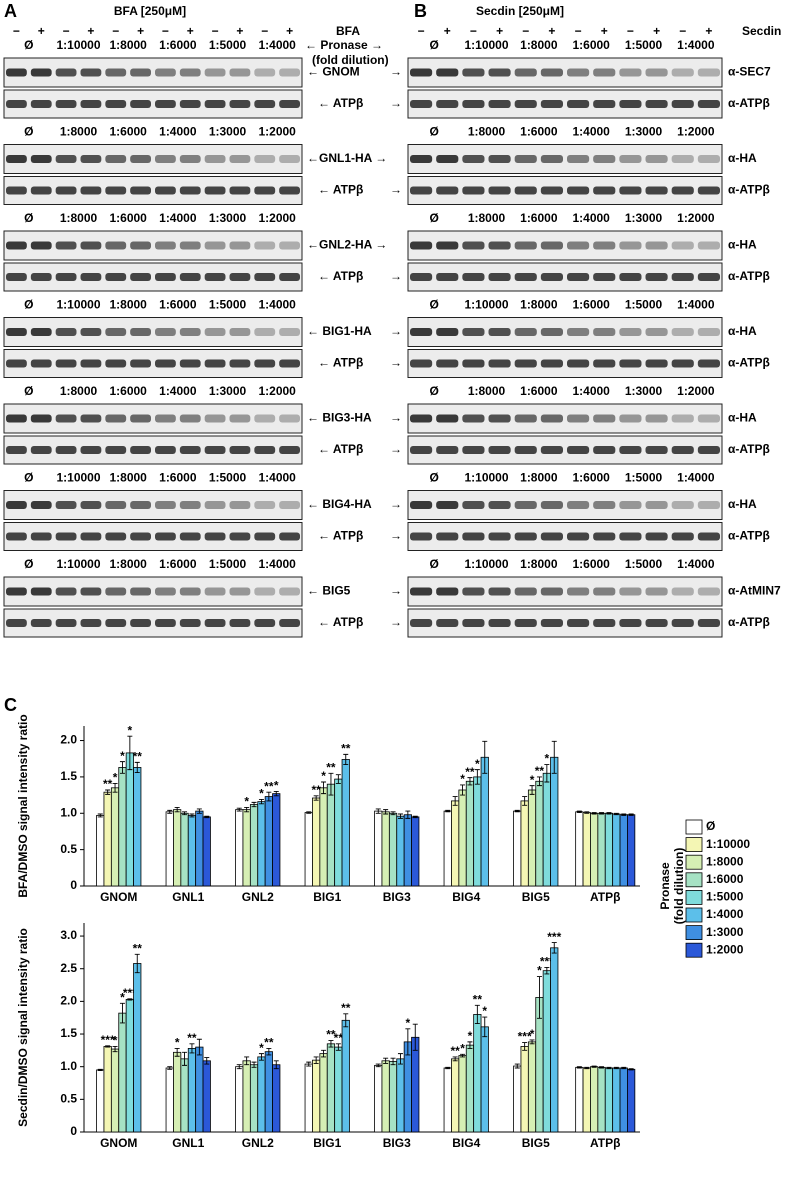 This screenshot has height=1190, width=801. I want to click on legend-swatch, so click(694, 915).